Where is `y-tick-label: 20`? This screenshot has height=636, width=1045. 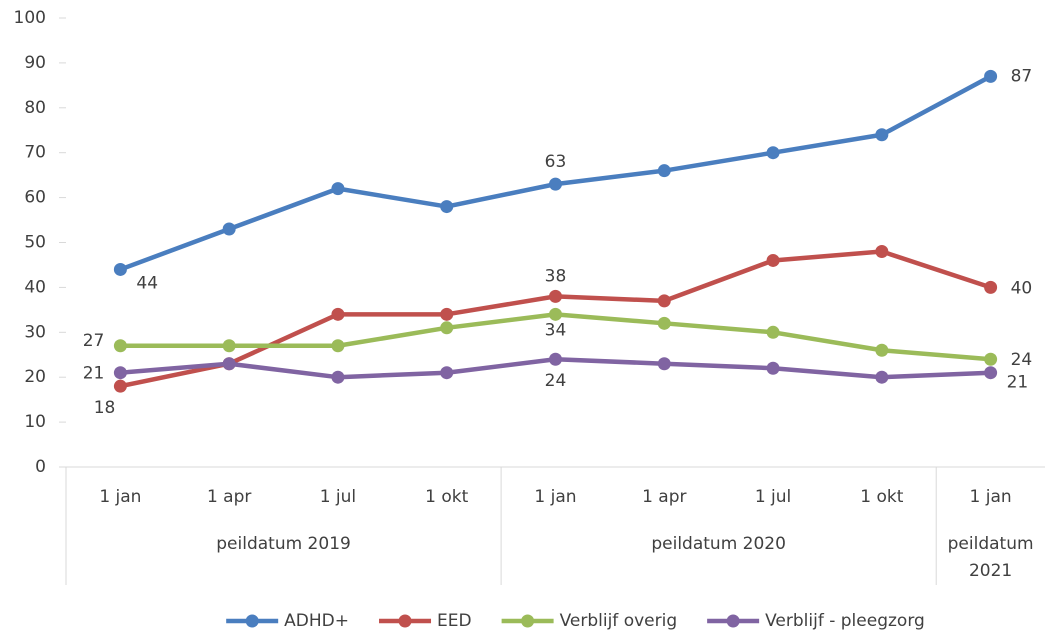 y-tick-label: 20 is located at coordinates (35, 377).